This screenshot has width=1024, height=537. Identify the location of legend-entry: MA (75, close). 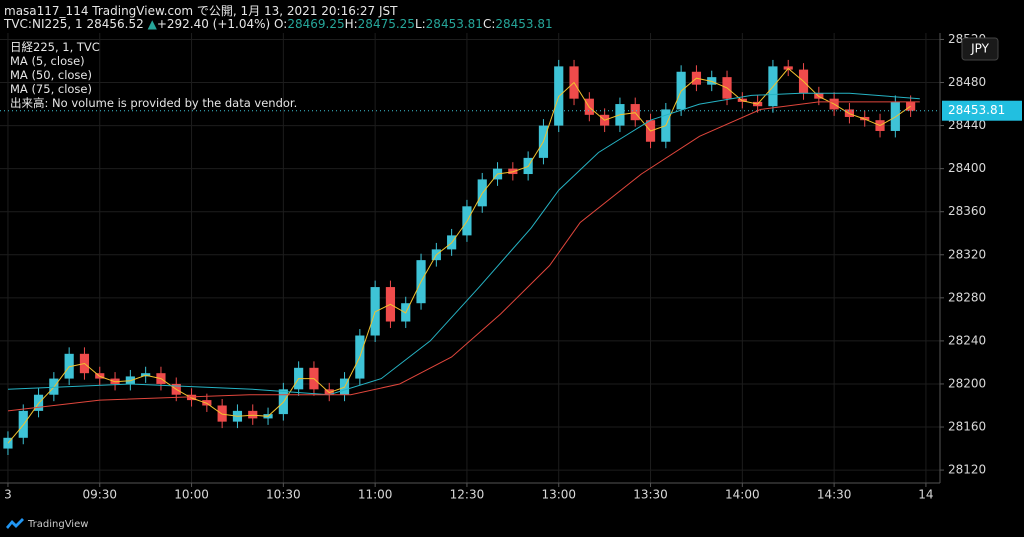
(51, 89).